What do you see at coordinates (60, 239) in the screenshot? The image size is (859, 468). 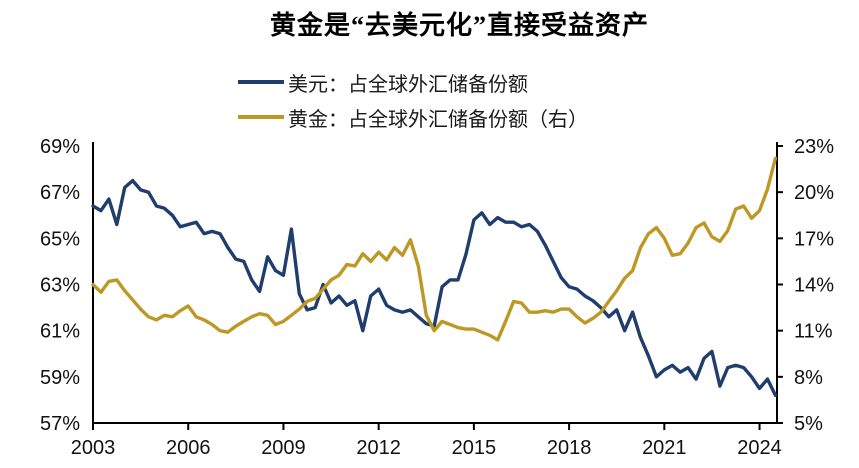 I see `left-axis-tick-label: 65%` at bounding box center [60, 239].